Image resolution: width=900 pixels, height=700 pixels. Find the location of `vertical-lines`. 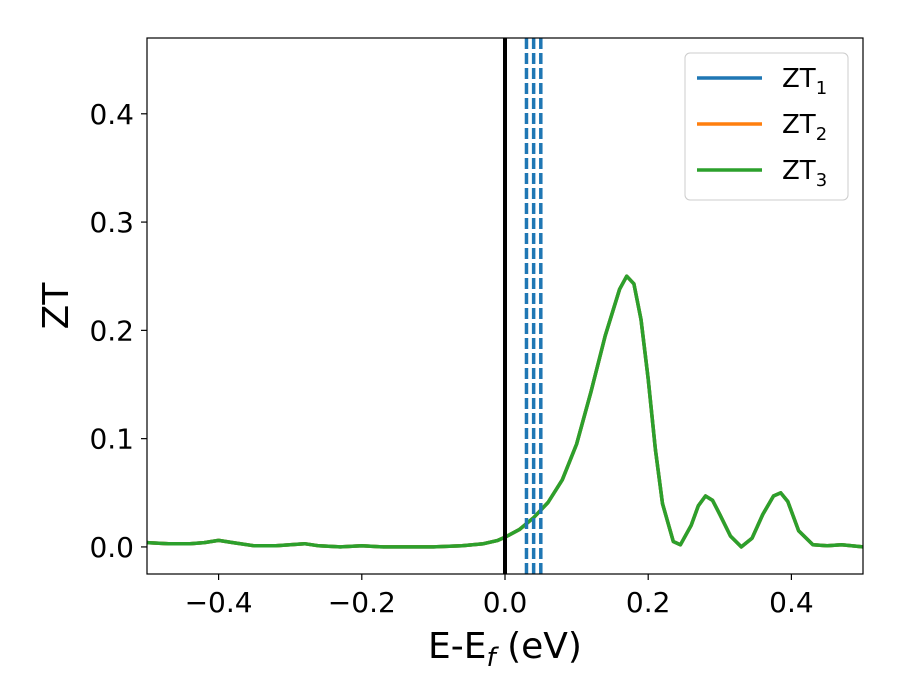

vertical-lines is located at coordinates (523, 306).